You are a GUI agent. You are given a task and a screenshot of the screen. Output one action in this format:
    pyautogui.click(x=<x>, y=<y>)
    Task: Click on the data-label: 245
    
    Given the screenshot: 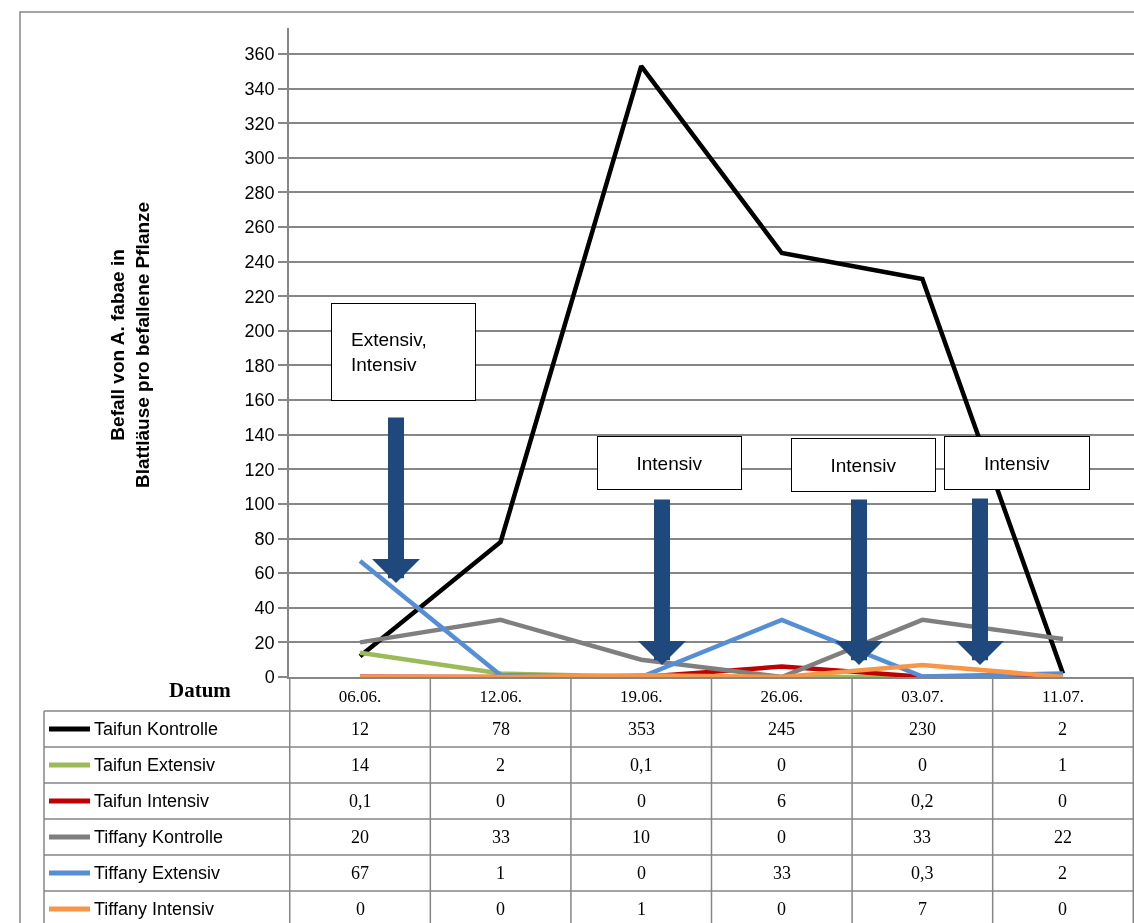 What is the action you would take?
    pyautogui.click(x=781, y=729)
    